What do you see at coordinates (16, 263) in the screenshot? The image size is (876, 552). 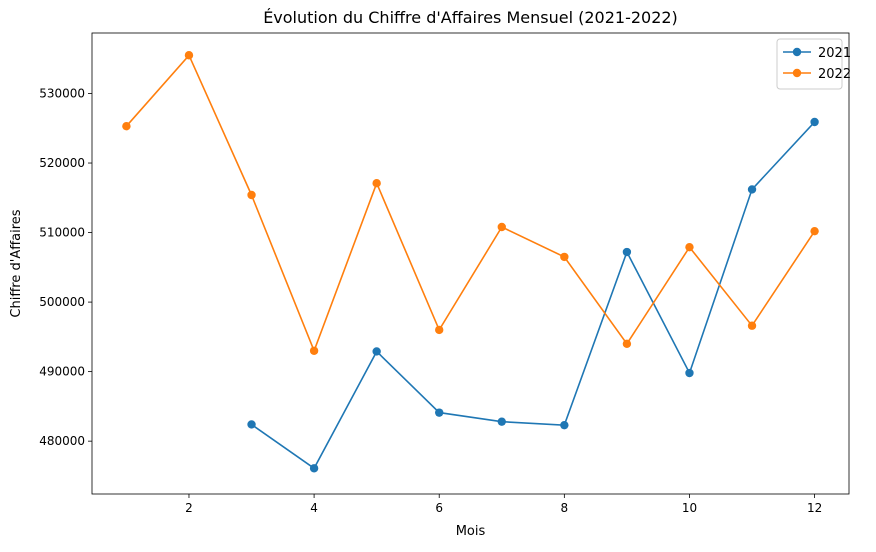 I see `y-axis-label: Chiffre d'Affaires` at bounding box center [16, 263].